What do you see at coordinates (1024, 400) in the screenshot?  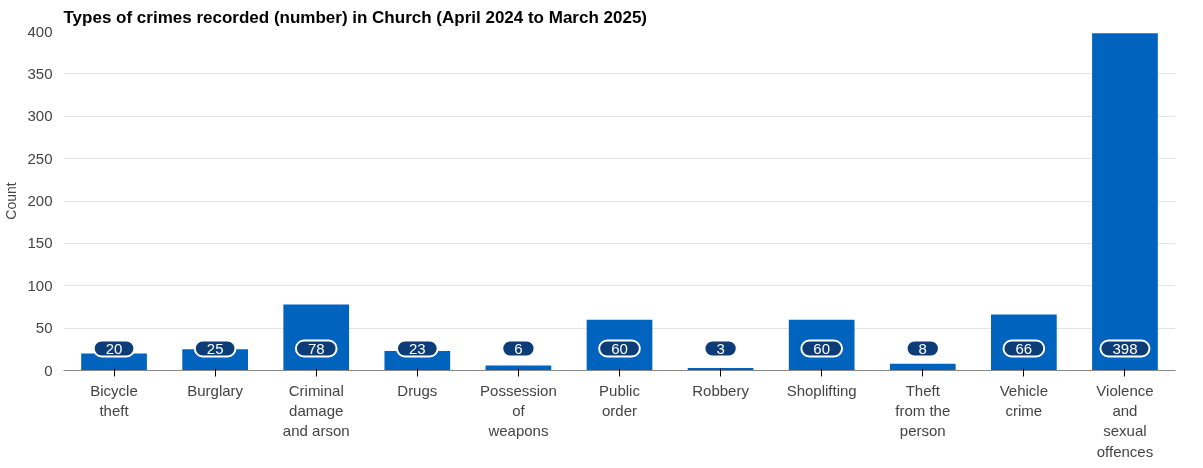 I see `x-tick-label: Vehicle crime` at bounding box center [1024, 400].